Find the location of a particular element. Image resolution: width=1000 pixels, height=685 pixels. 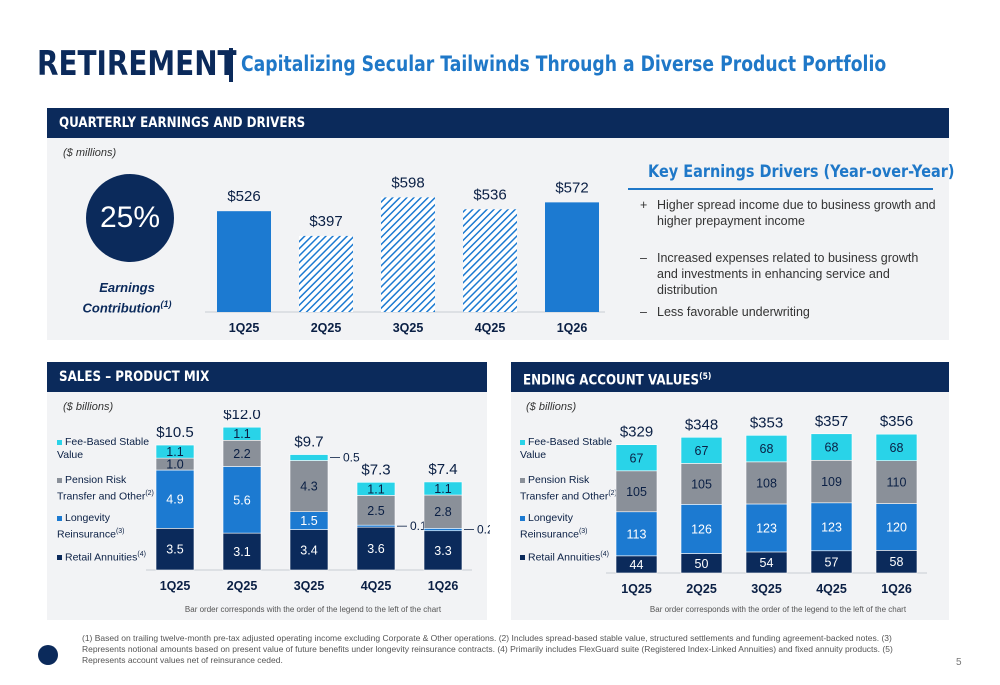

segment-value-label: 50 is located at coordinates (702, 564).